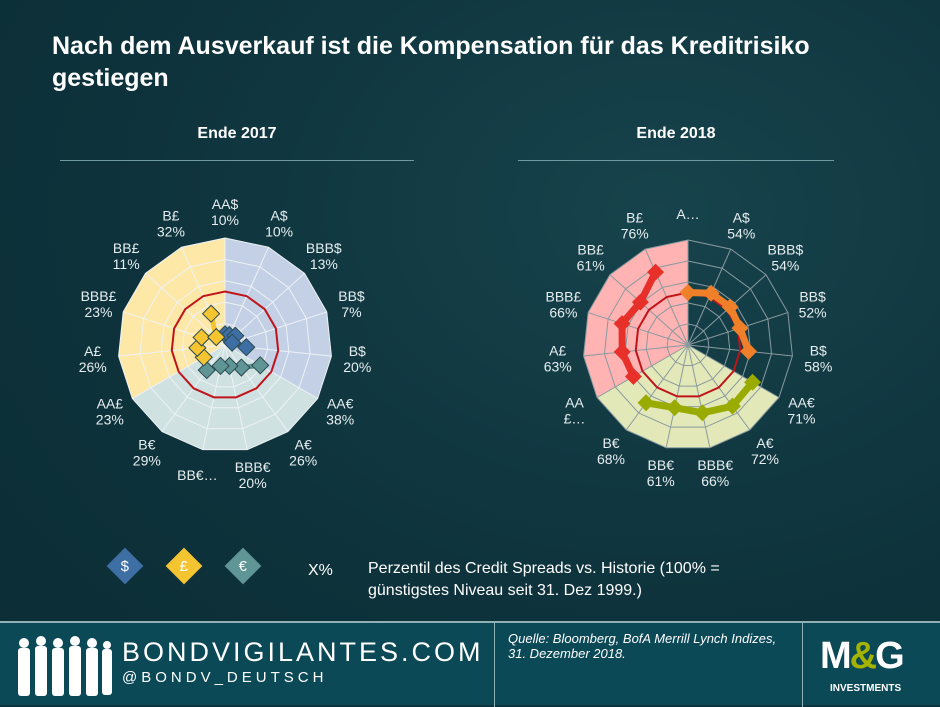  I want to click on axis-label: A$ 10%, so click(279, 223).